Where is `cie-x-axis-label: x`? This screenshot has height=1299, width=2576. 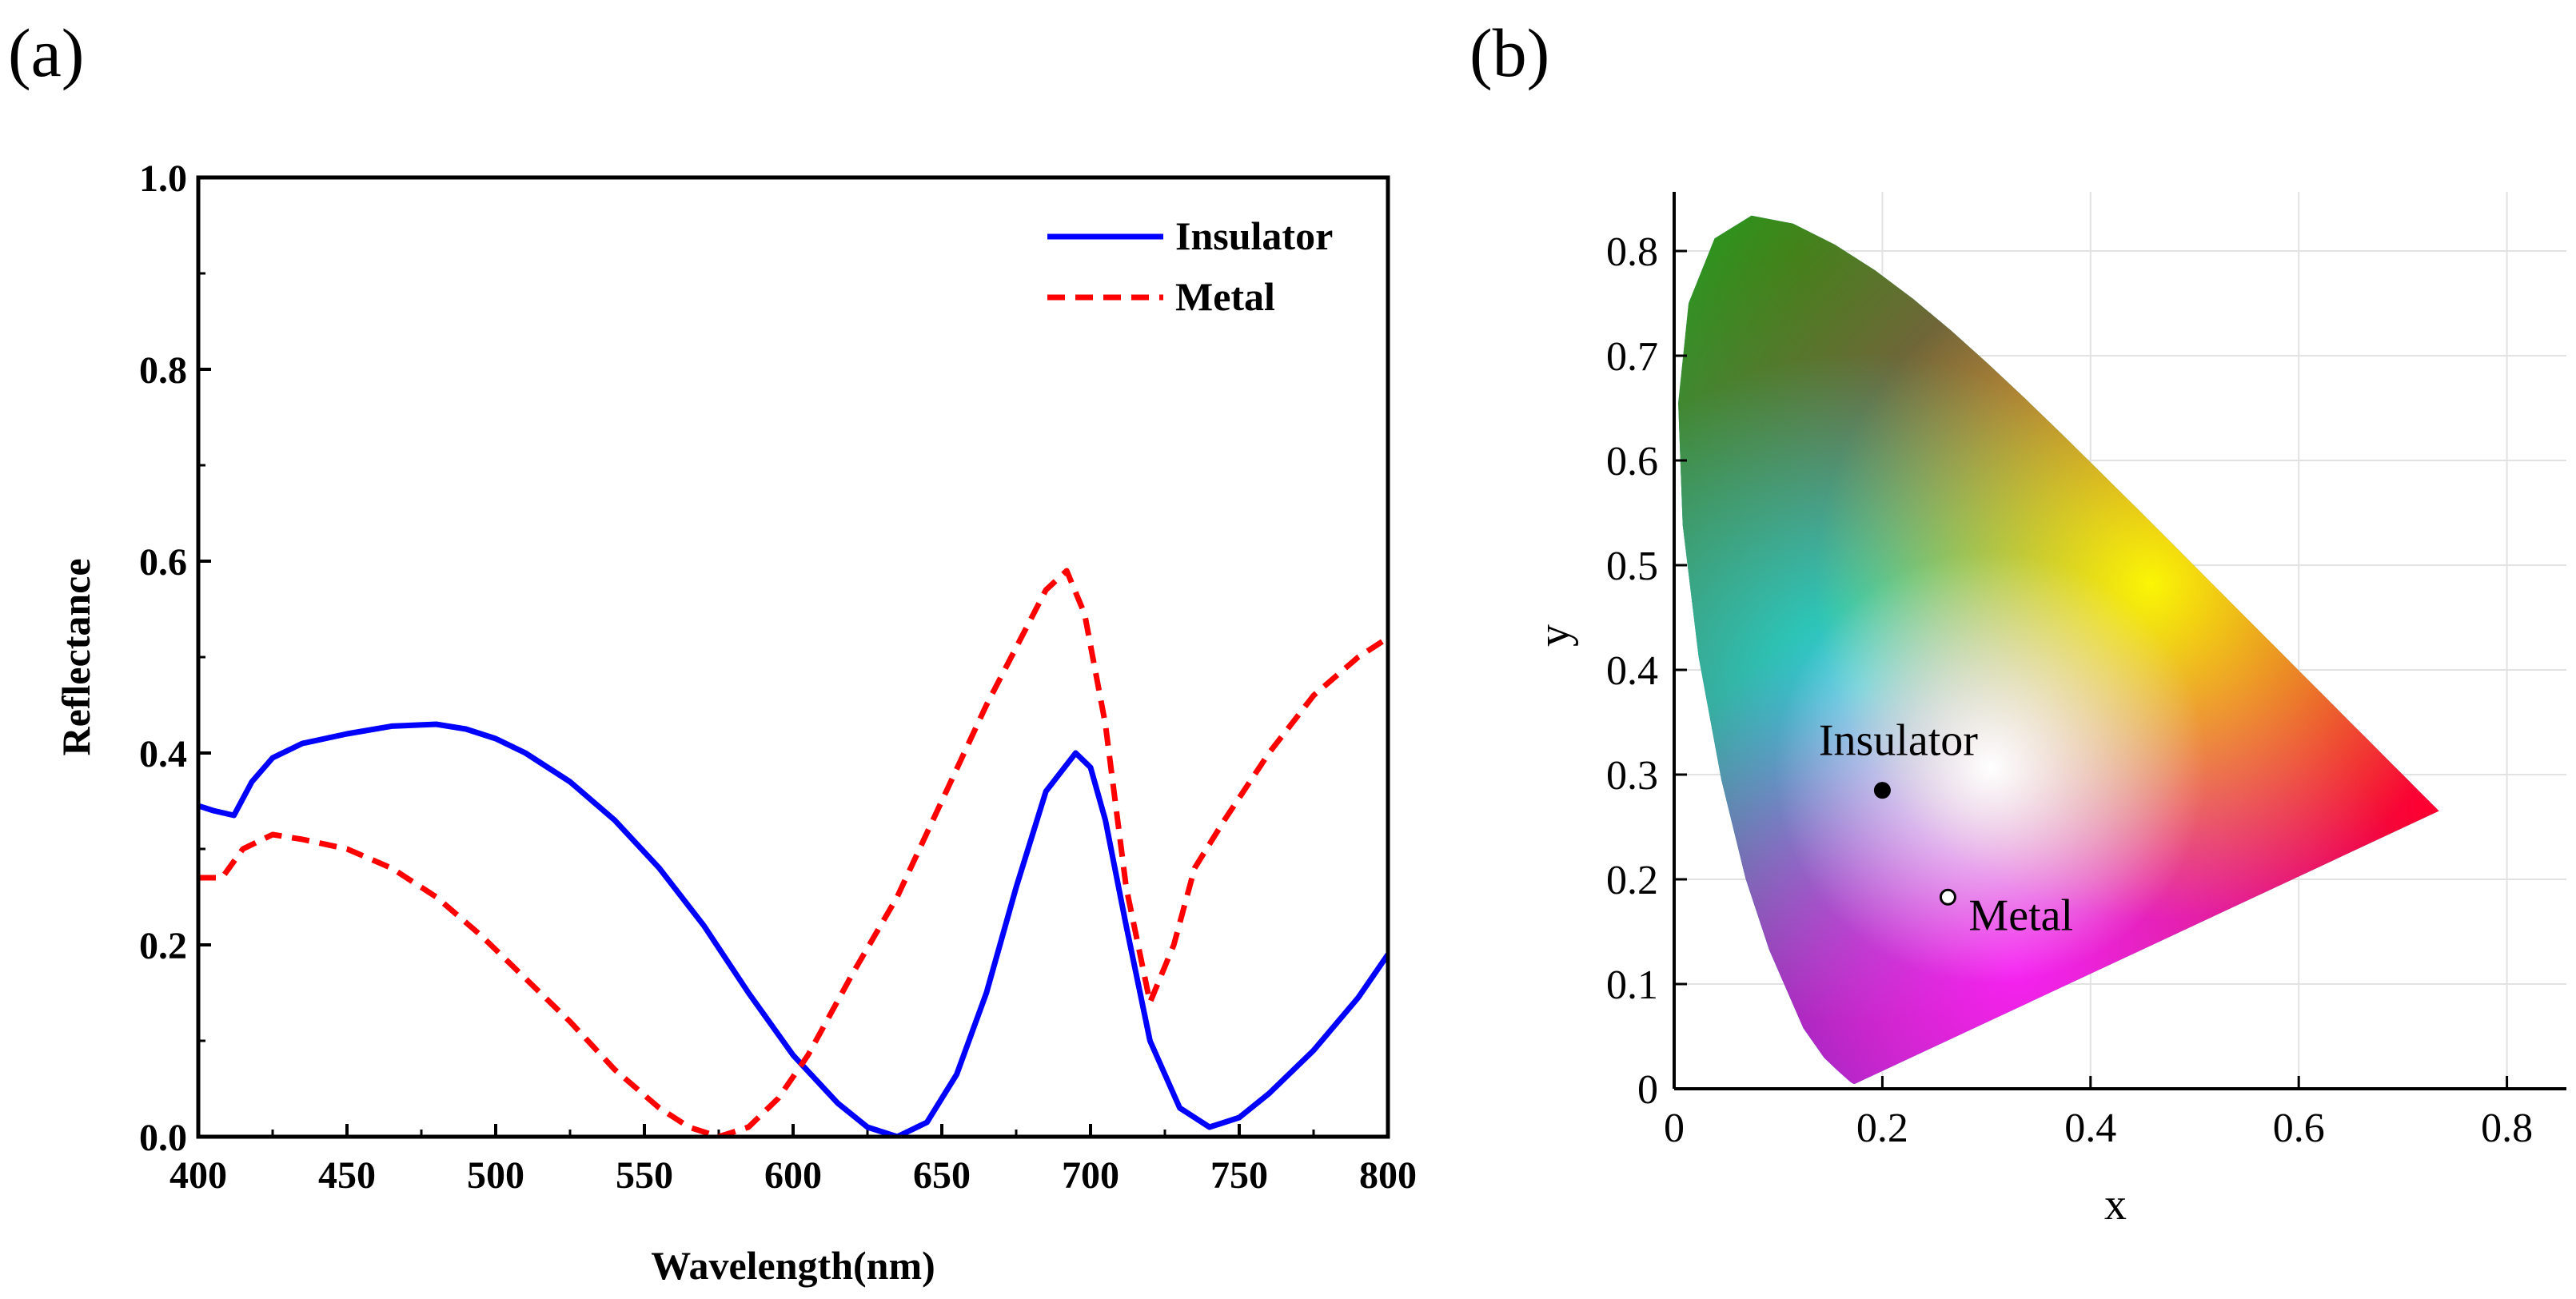
cie-x-axis-label: x is located at coordinates (2115, 1204).